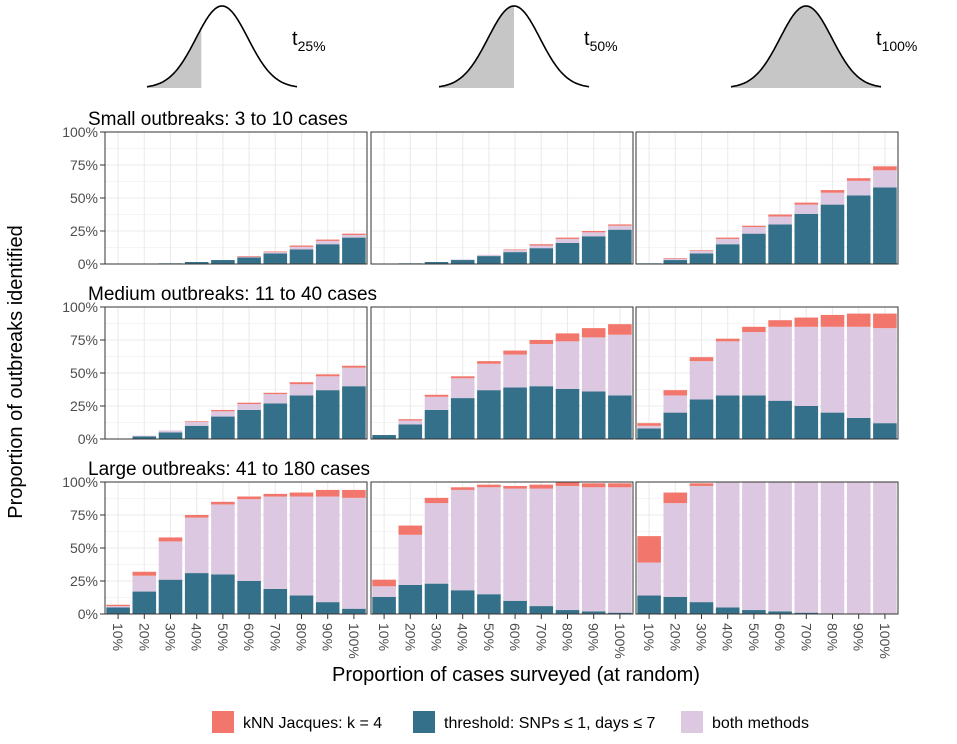 The height and width of the screenshot is (744, 957). What do you see at coordinates (118, 637) in the screenshot?
I see `x-tick-label: 10%` at bounding box center [118, 637].